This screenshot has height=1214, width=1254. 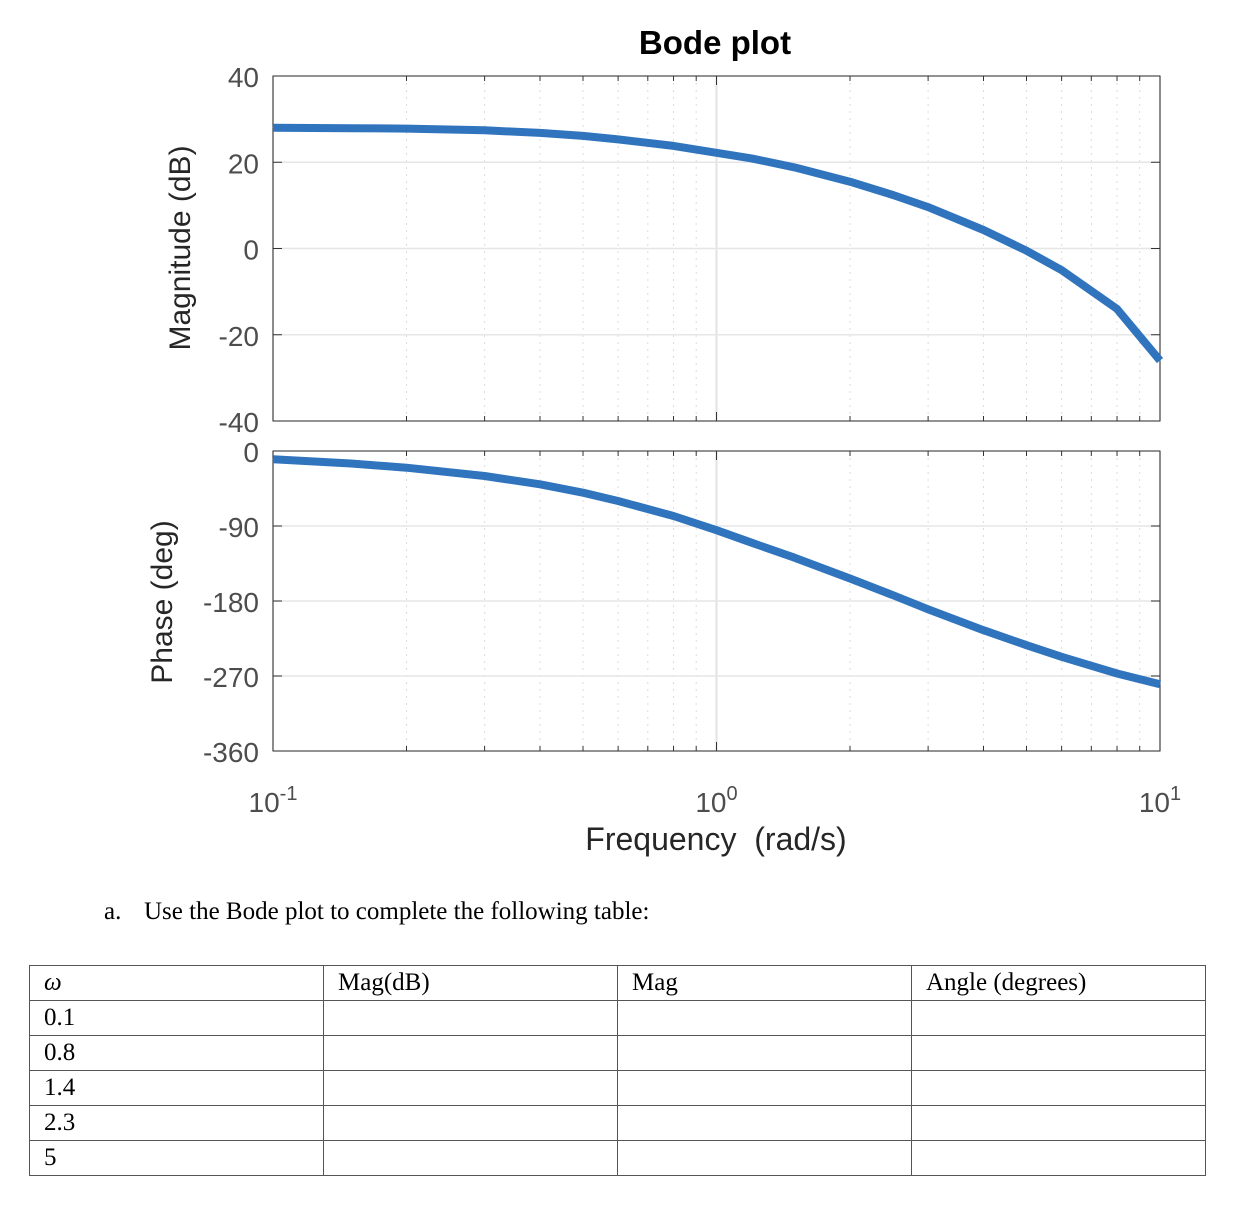 I want to click on y-tick-label: 20, so click(x=243, y=163).